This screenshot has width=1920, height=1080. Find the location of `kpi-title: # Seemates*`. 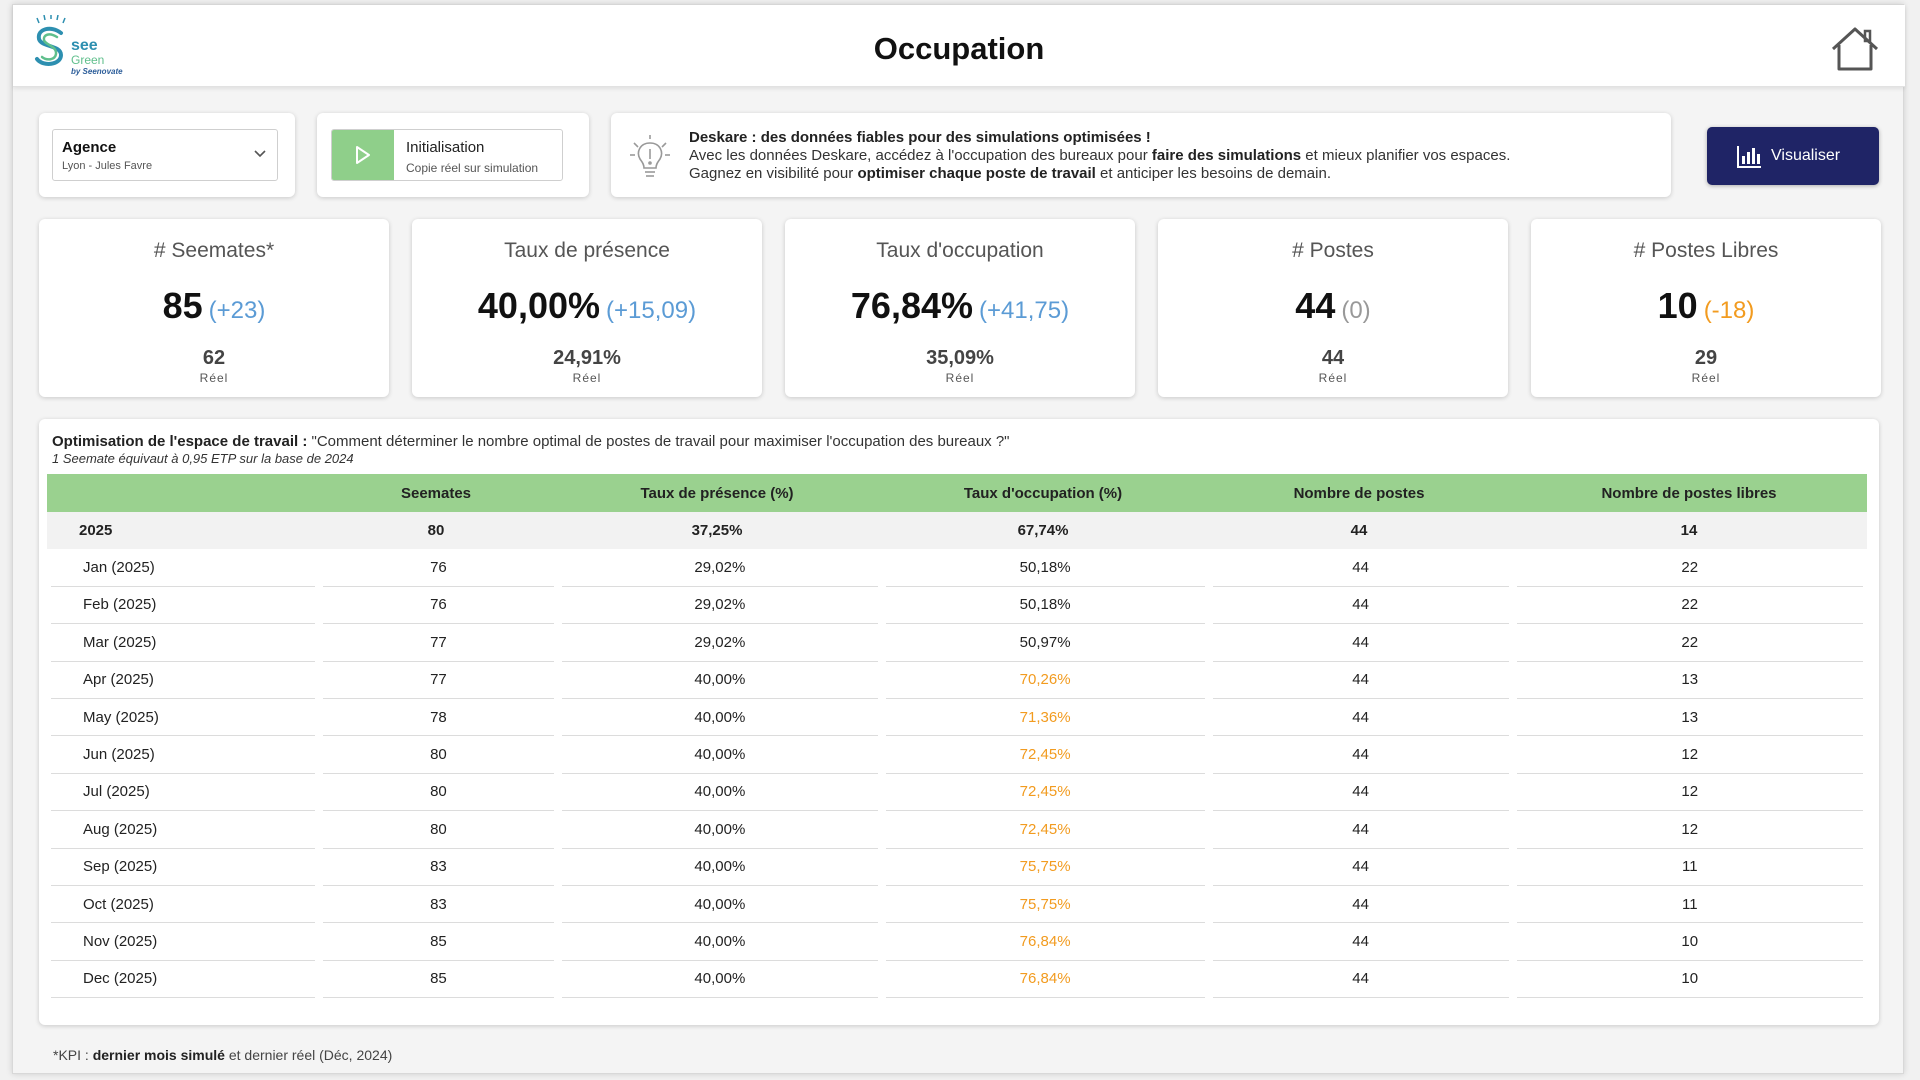

kpi-title: # Seemates* is located at coordinates (214, 250).